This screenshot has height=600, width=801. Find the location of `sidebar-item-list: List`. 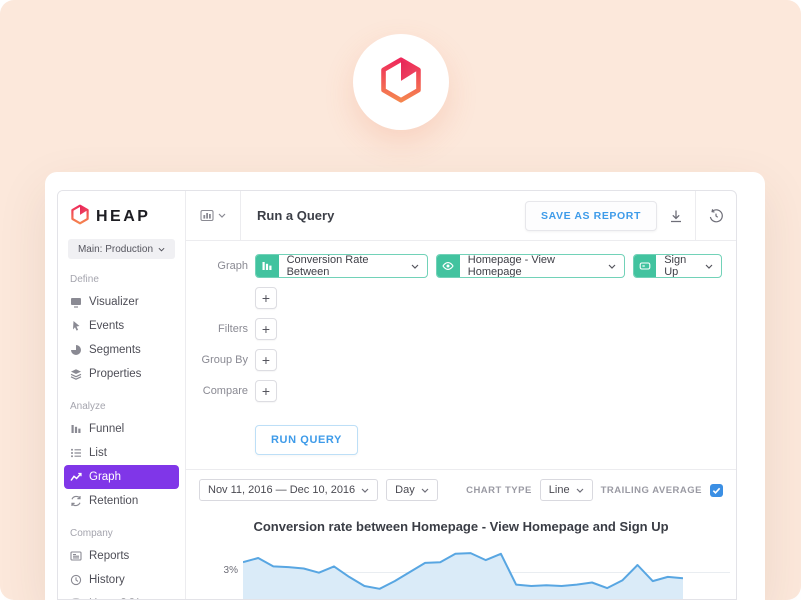

sidebar-item-list: List is located at coordinates (121, 453).